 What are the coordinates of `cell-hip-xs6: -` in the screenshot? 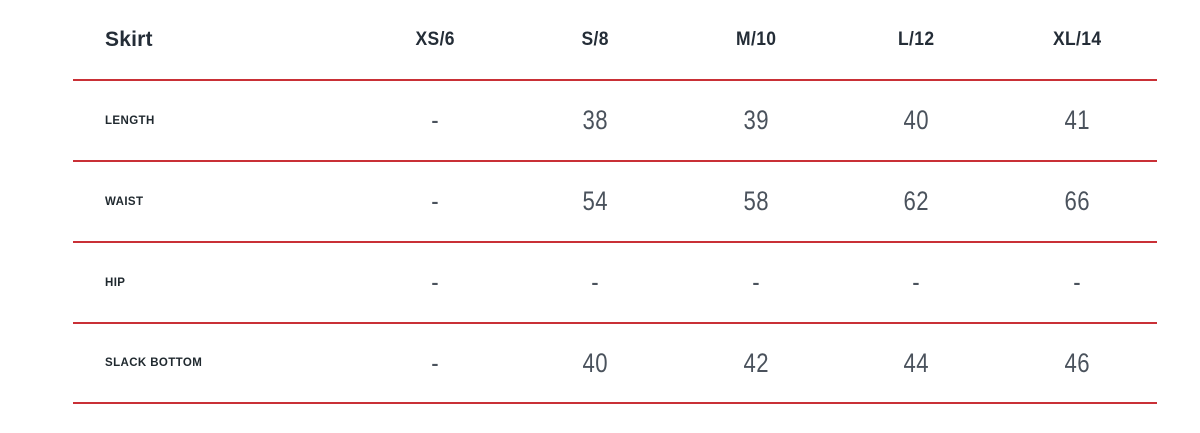 It's located at (435, 282).